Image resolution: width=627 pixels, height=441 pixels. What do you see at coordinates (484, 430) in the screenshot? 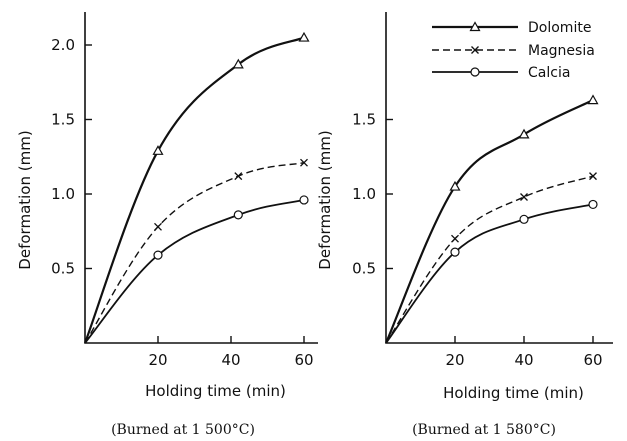
I see `chart-caption: (Burned at 1 580°C)` at bounding box center [484, 430].